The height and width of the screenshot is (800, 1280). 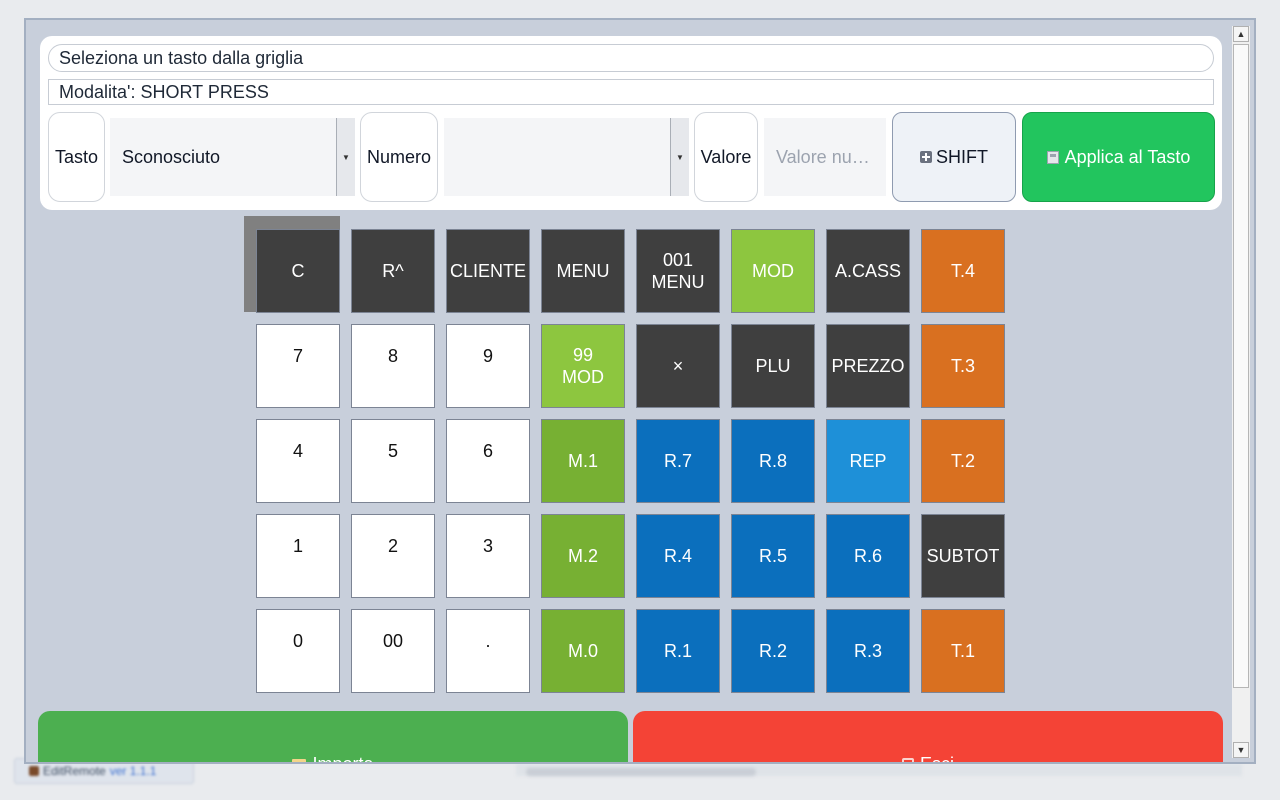 What do you see at coordinates (678, 651) in the screenshot?
I see `key-button: R.1` at bounding box center [678, 651].